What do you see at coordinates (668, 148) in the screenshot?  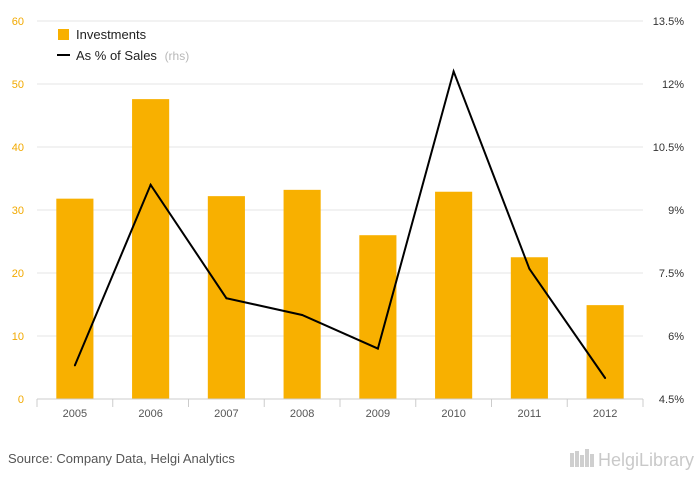 I see `y-axis-right-tick-label: 10.5%` at bounding box center [668, 148].